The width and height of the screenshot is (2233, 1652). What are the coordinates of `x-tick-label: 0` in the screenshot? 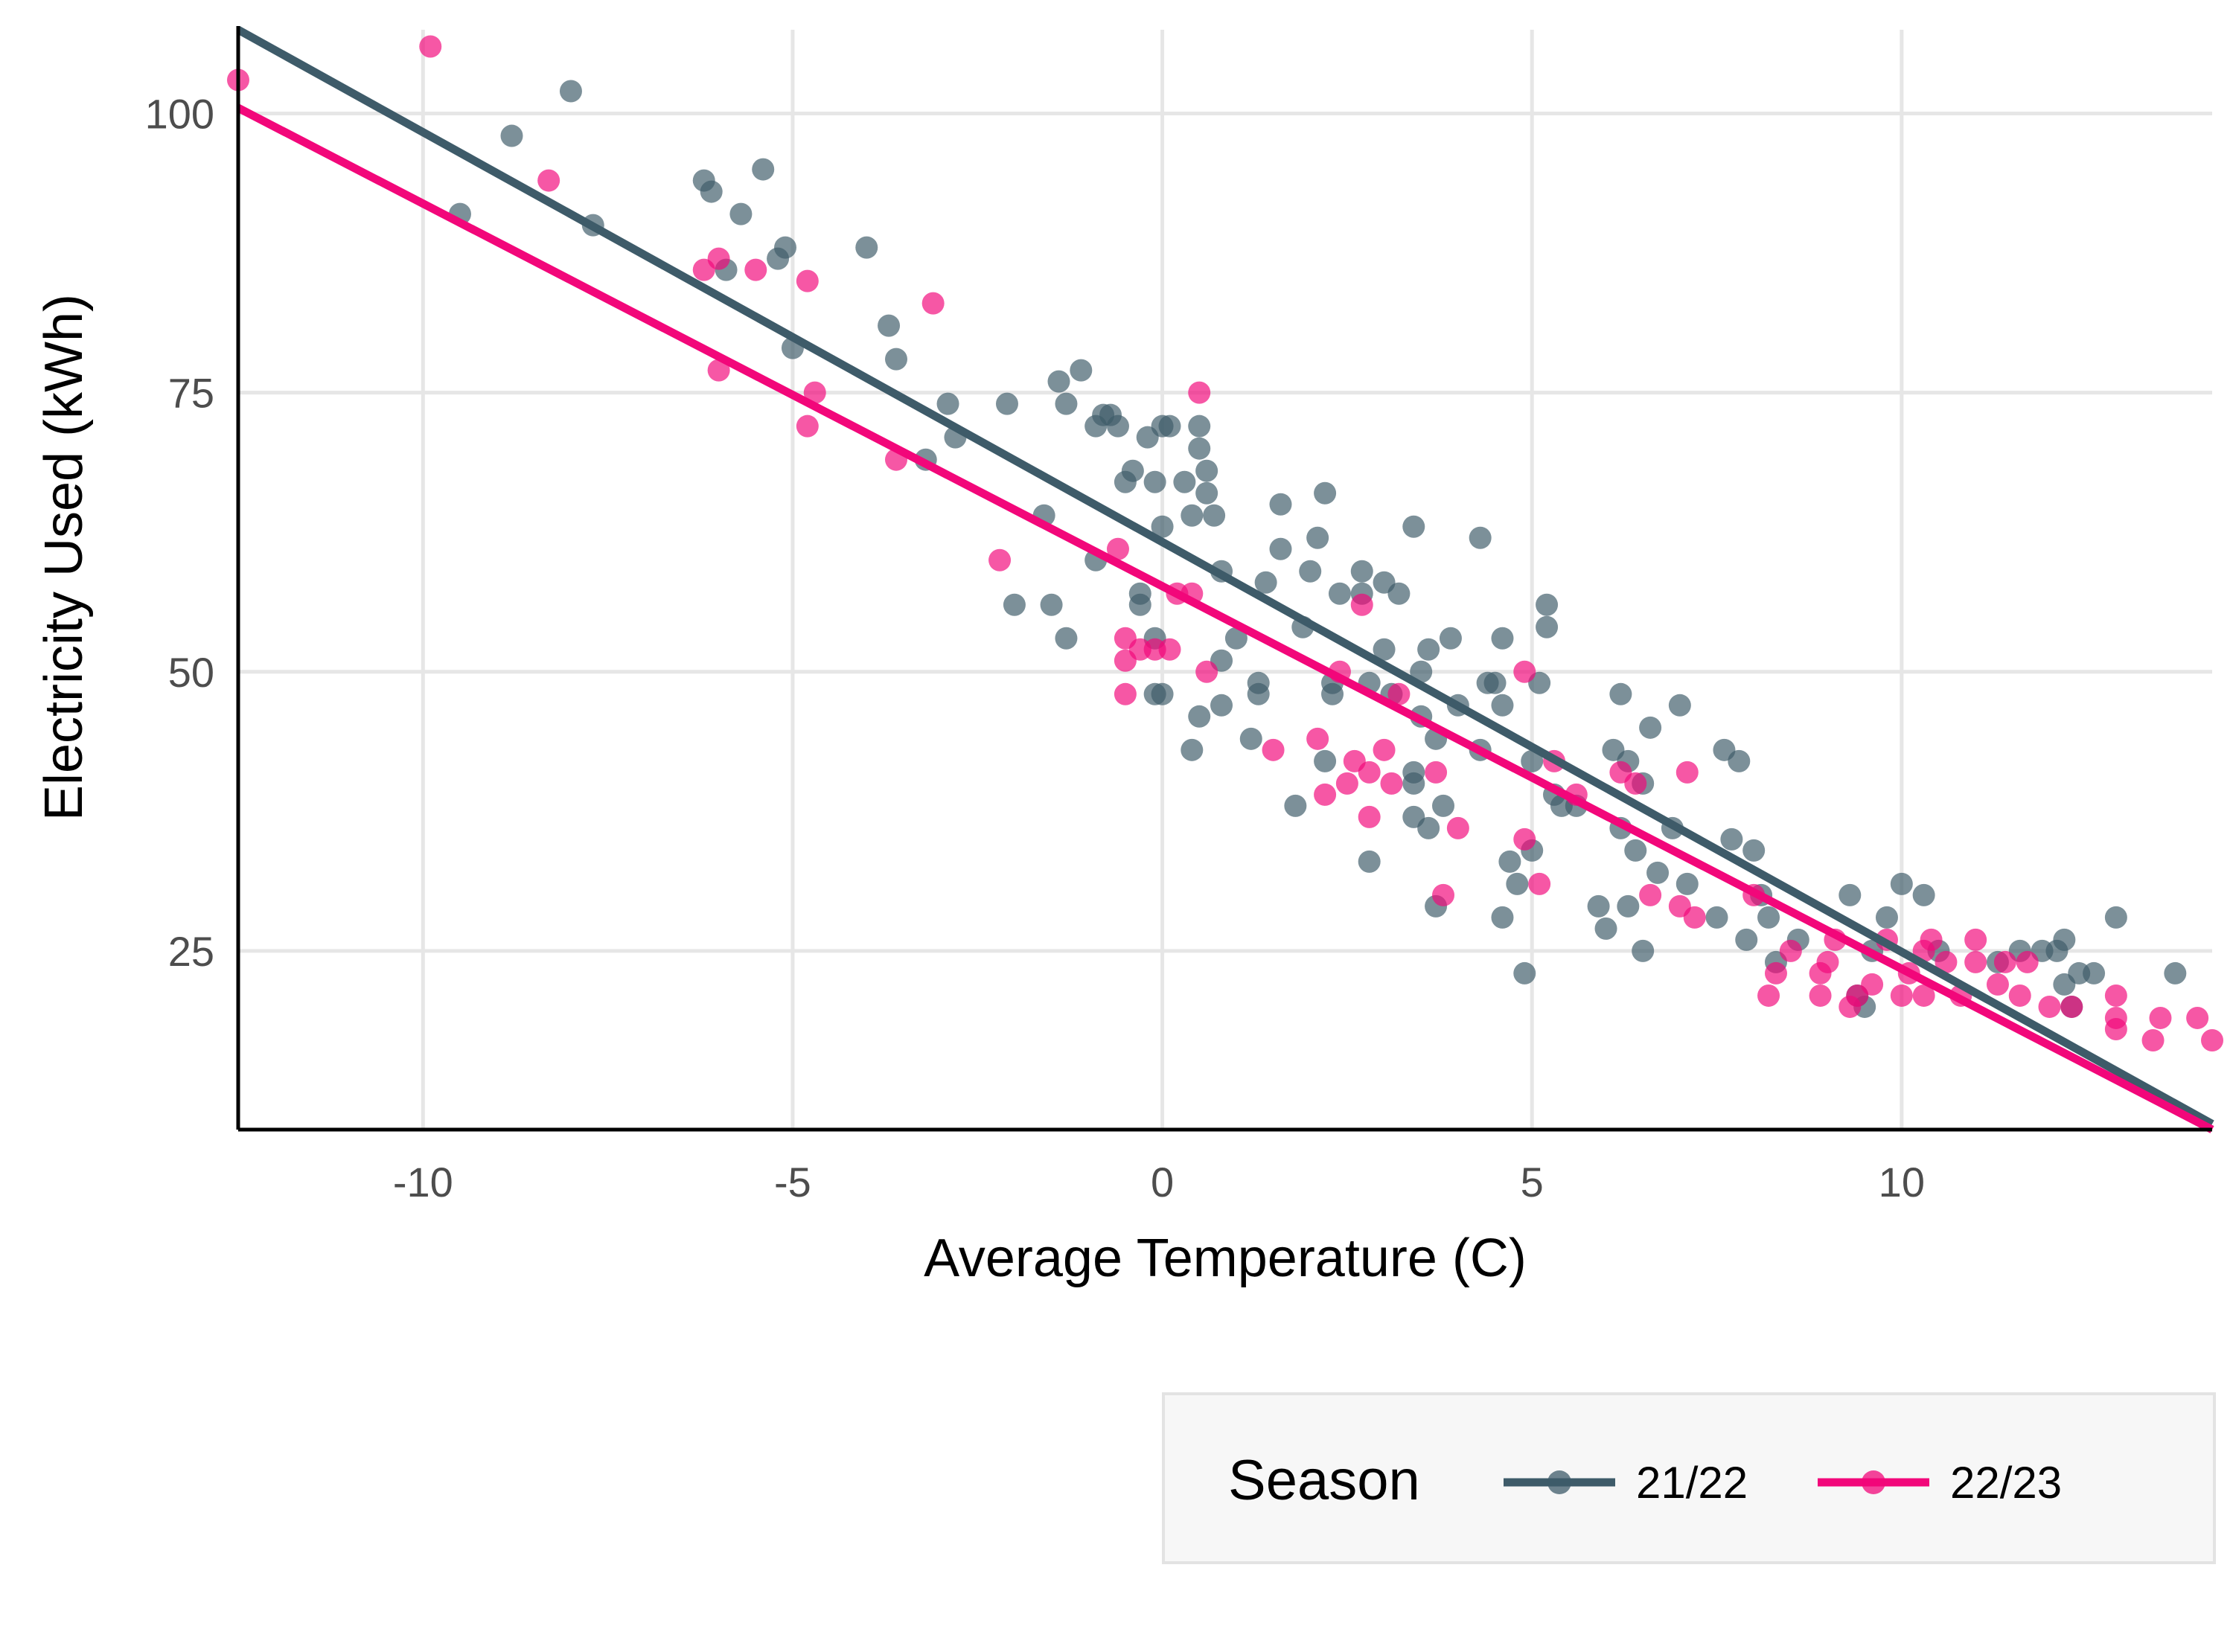 It's located at (1162, 1182).